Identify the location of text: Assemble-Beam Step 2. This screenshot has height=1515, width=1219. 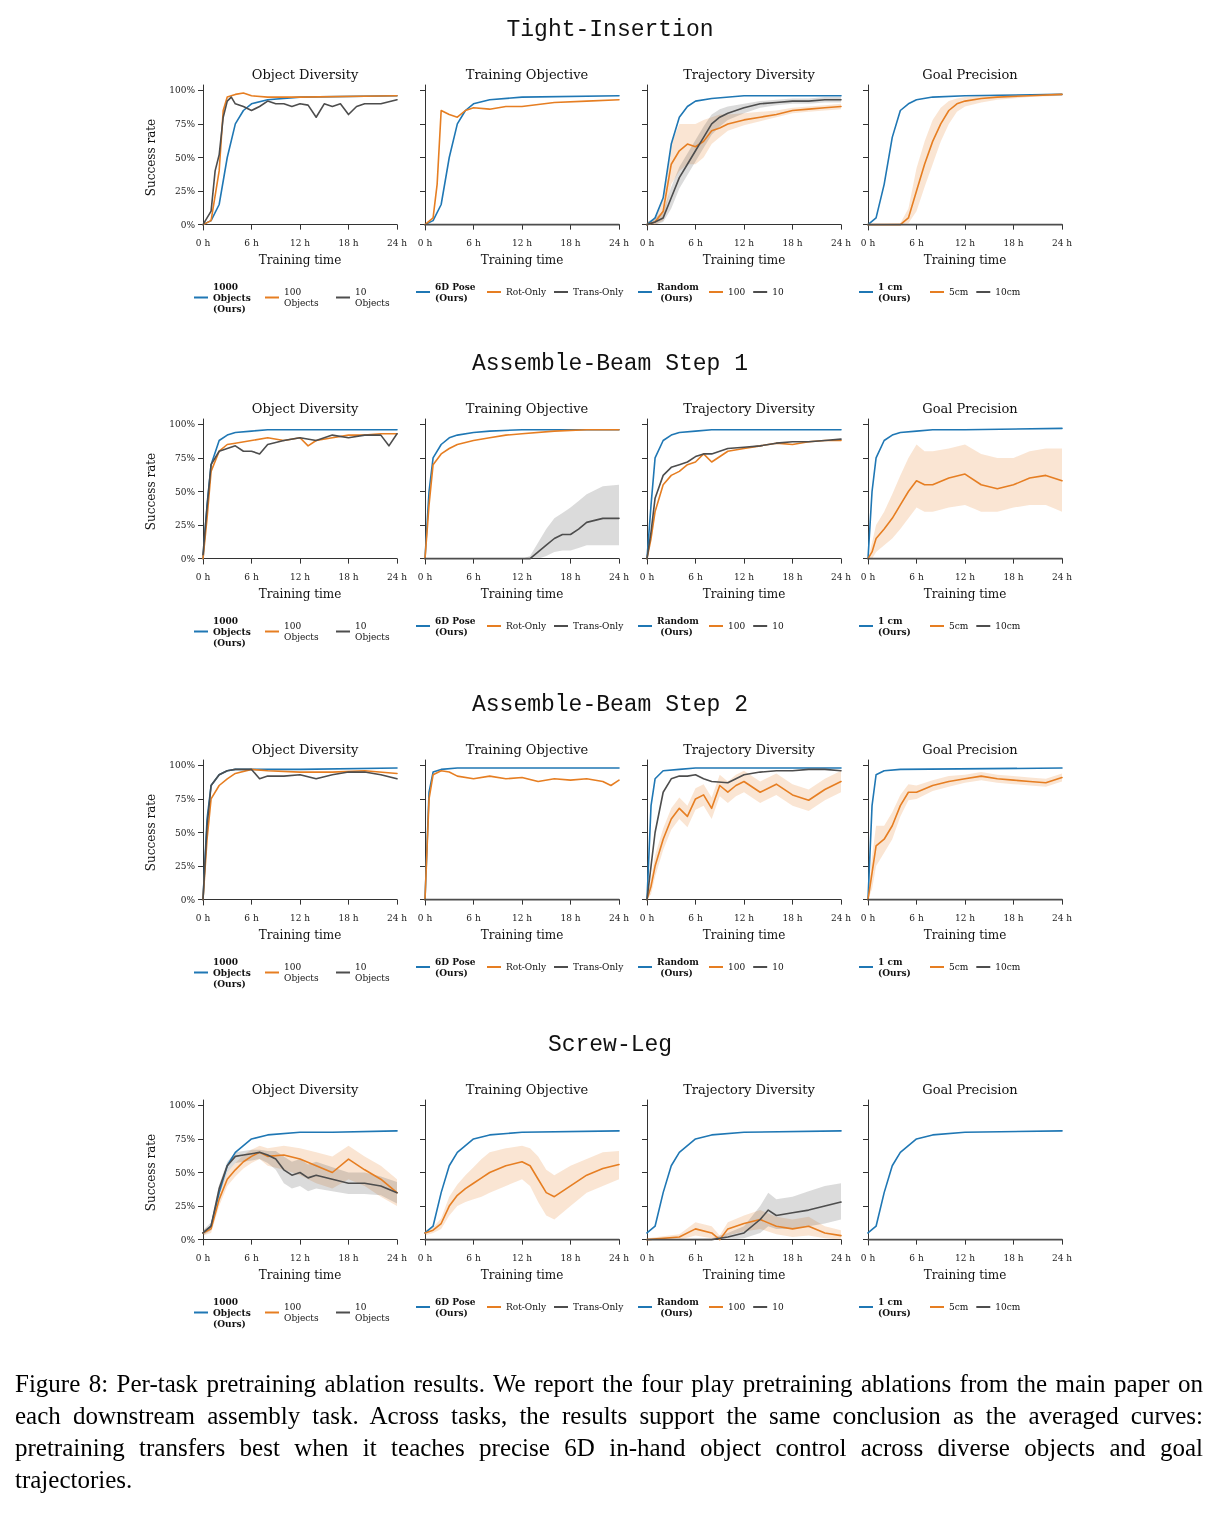
(609, 705).